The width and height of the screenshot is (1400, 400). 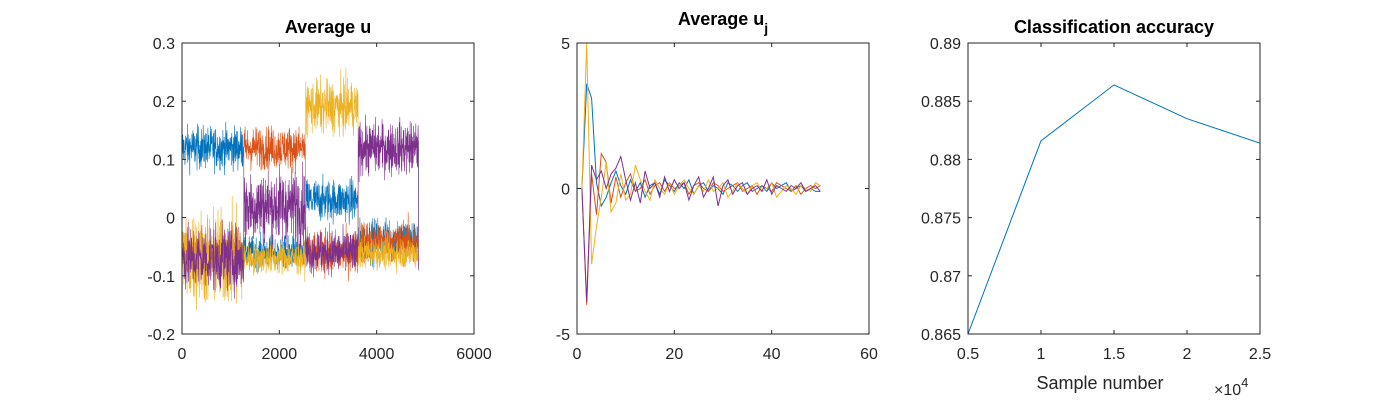 I want to click on x-axis-label: Sample number, so click(x=1099, y=383).